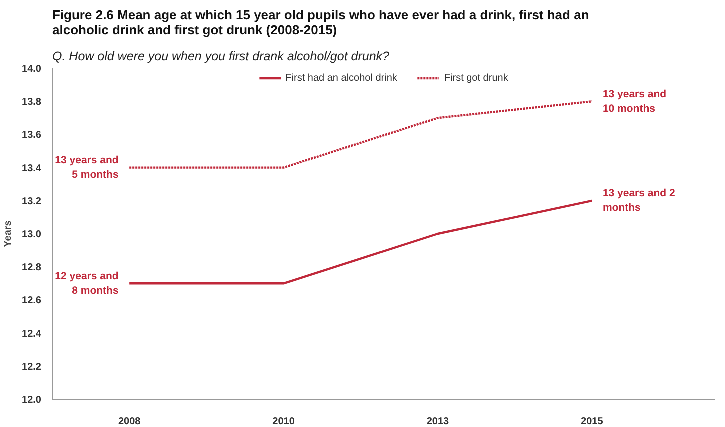  Describe the element at coordinates (476, 78) in the screenshot. I see `legend-label: First got drunk` at that location.